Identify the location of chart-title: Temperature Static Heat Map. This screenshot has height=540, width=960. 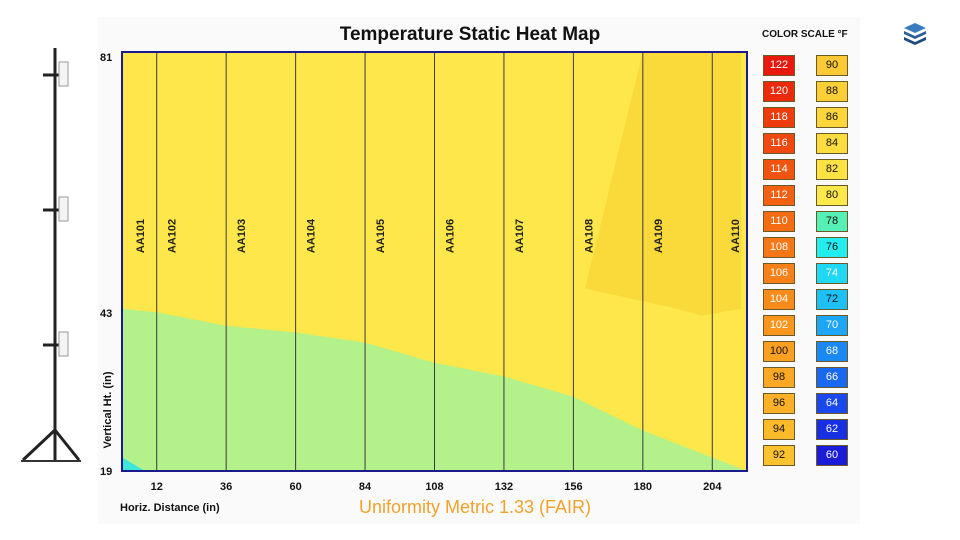
(470, 34).